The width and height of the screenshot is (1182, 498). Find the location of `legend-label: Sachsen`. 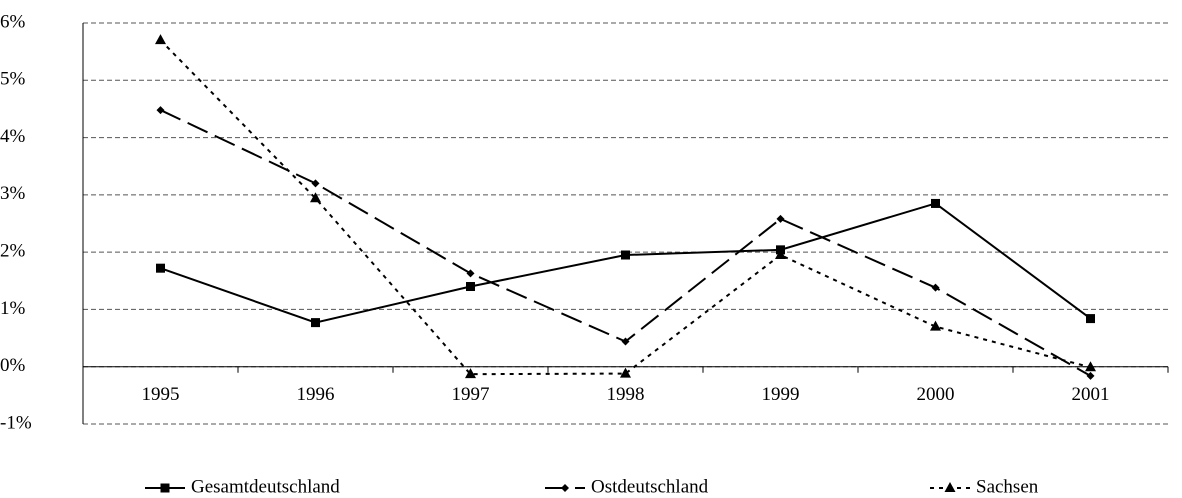

legend-label: Sachsen is located at coordinates (1007, 486).